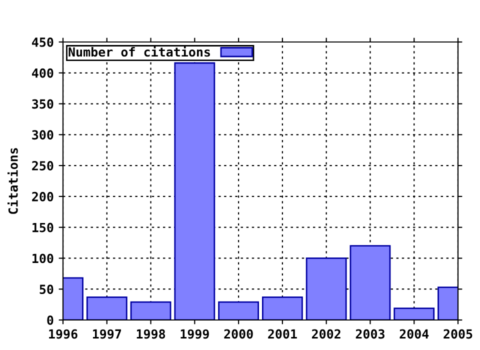 The height and width of the screenshot is (350, 480). Describe the element at coordinates (43, 104) in the screenshot. I see `y-tick-label: 350` at that location.